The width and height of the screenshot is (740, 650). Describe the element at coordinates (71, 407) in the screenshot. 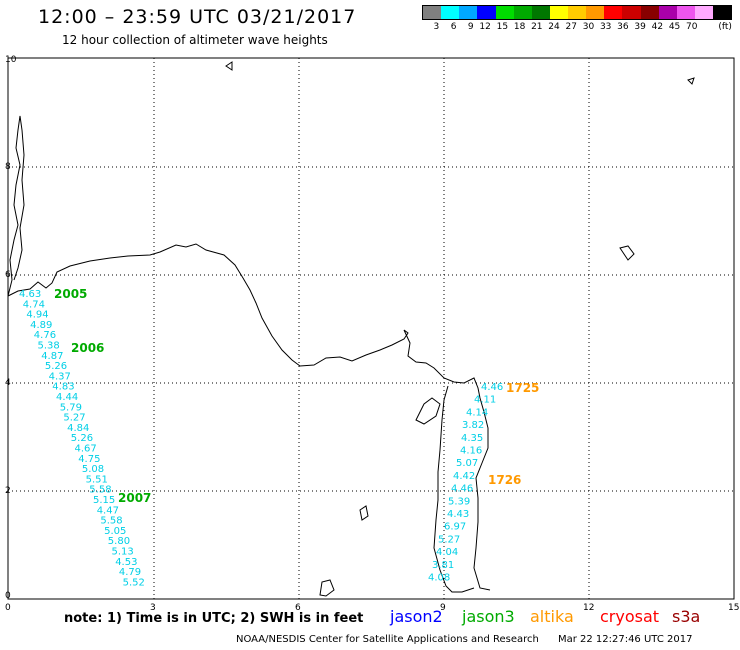

I see `swh-value: 5.79` at that location.